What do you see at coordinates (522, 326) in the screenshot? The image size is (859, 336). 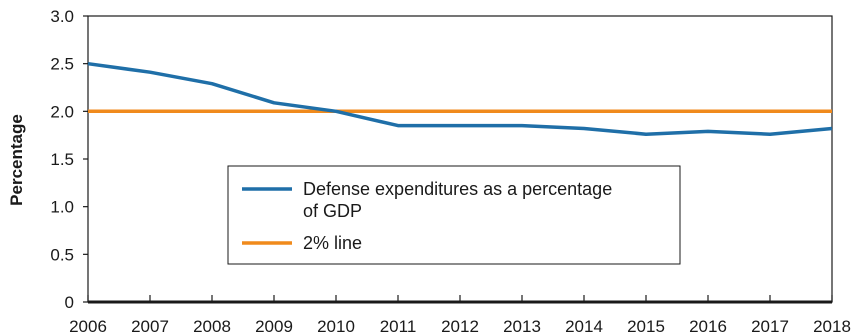 I see `x-tick-label: 2013` at bounding box center [522, 326].